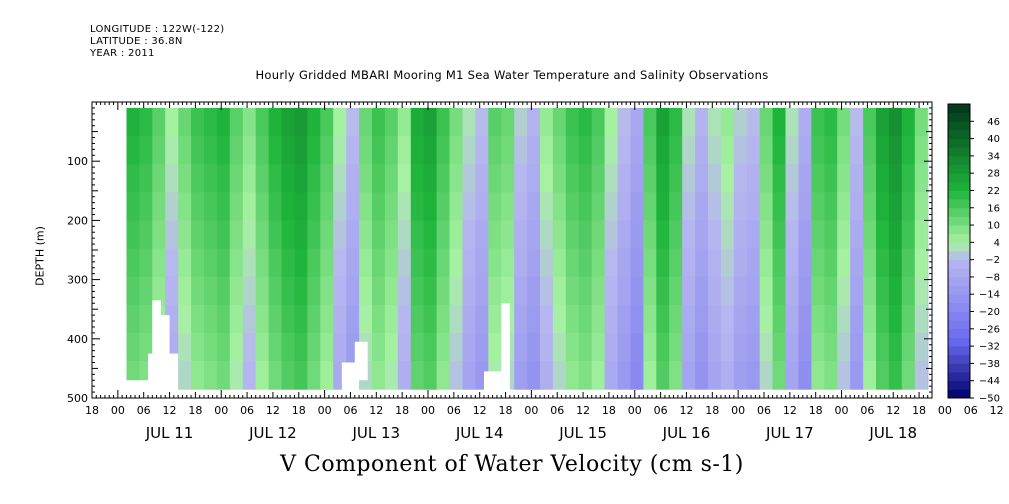  What do you see at coordinates (77, 339) in the screenshot?
I see `y-tick-label: 400` at bounding box center [77, 339].